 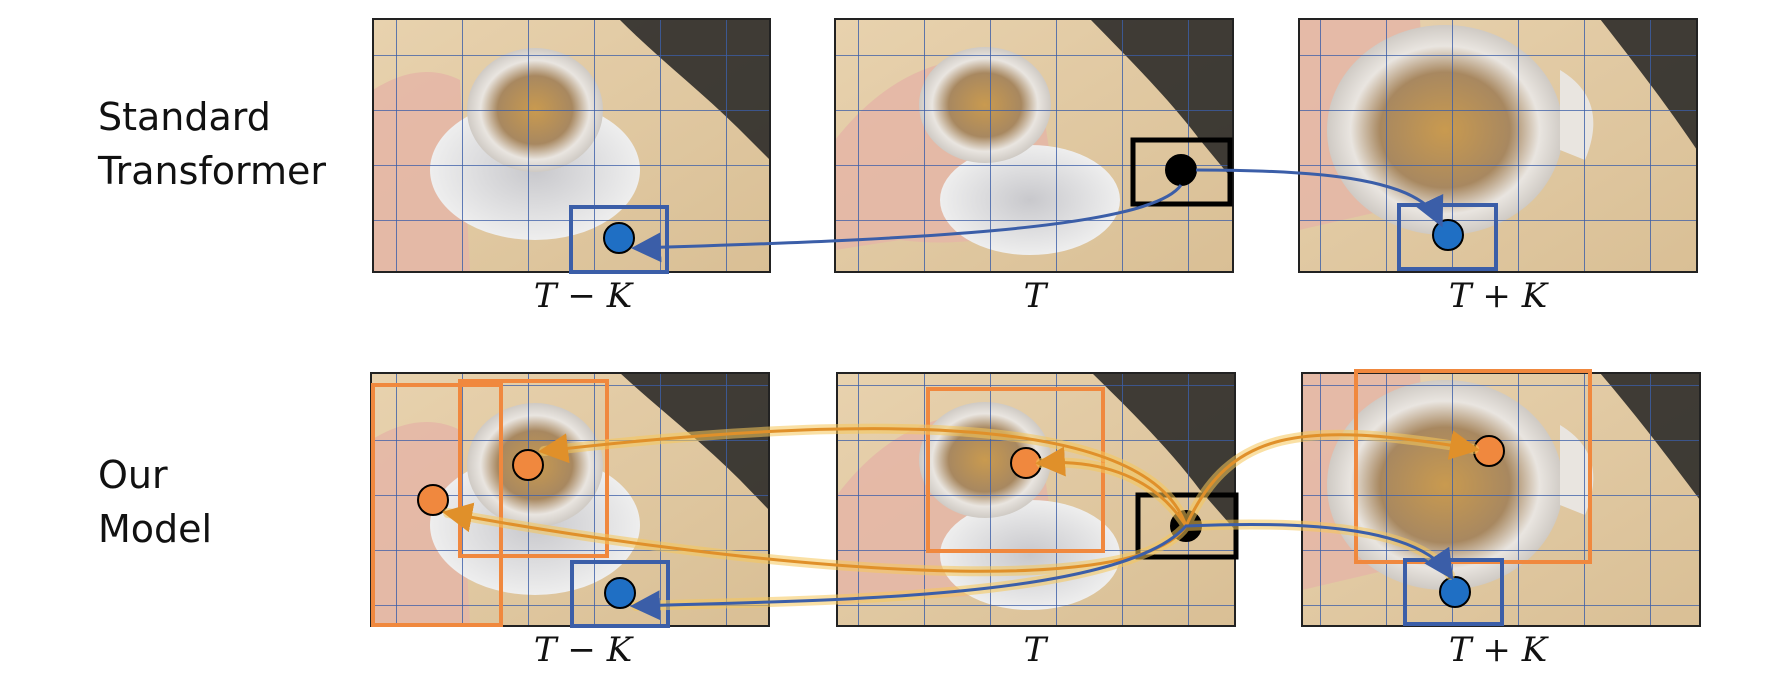 I want to click on frame-top-t-minus-k, so click(x=571, y=146).